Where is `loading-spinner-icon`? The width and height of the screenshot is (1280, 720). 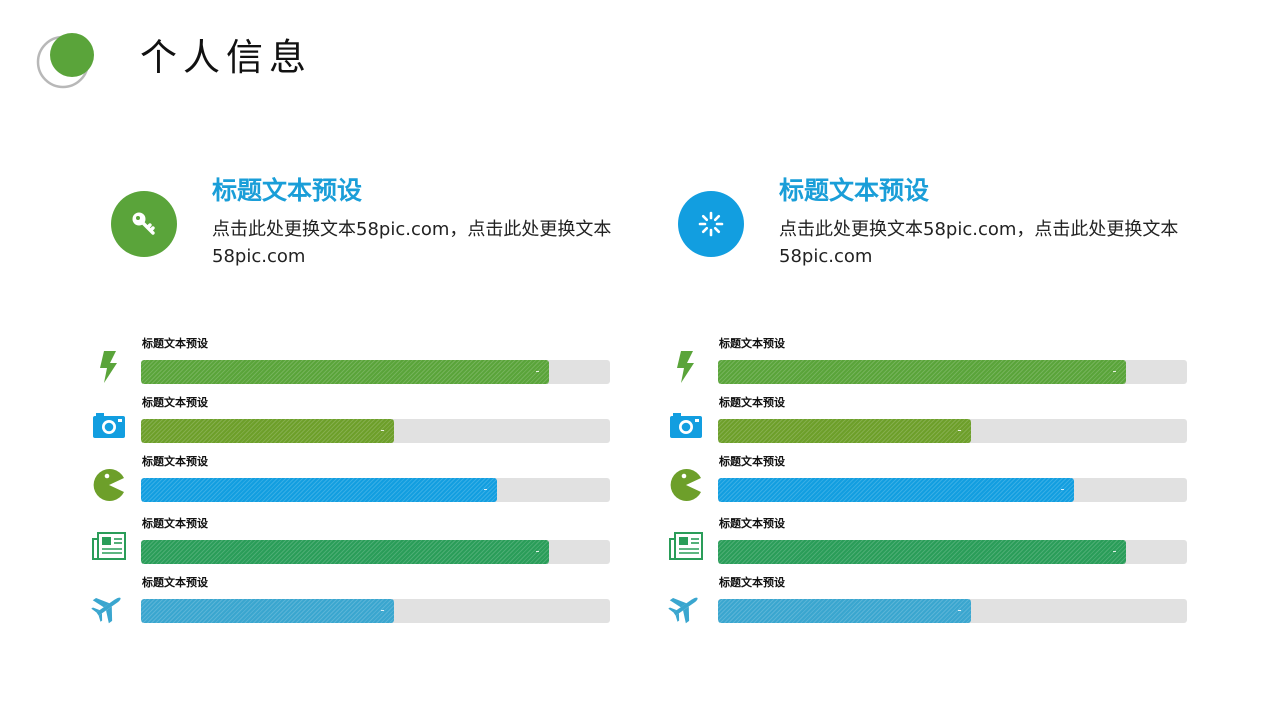 loading-spinner-icon is located at coordinates (711, 224).